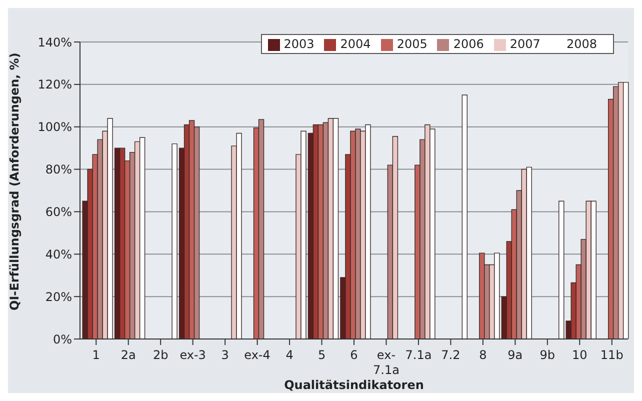  I want to click on legend-label: 2006, so click(468, 44).